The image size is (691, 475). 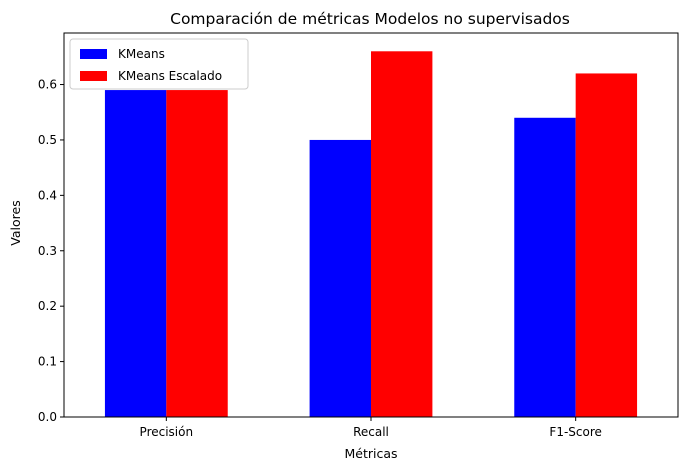 I want to click on y-tick-label-2: 0.2, so click(x=47, y=306).